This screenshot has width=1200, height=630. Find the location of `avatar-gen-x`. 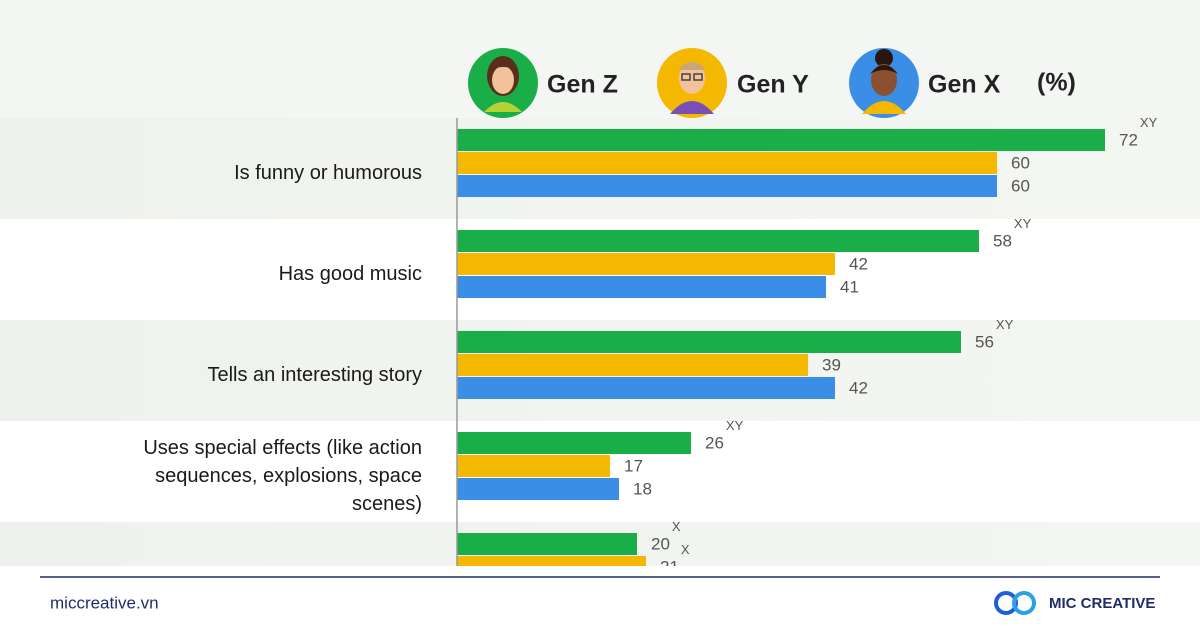

avatar-gen-x is located at coordinates (884, 83).